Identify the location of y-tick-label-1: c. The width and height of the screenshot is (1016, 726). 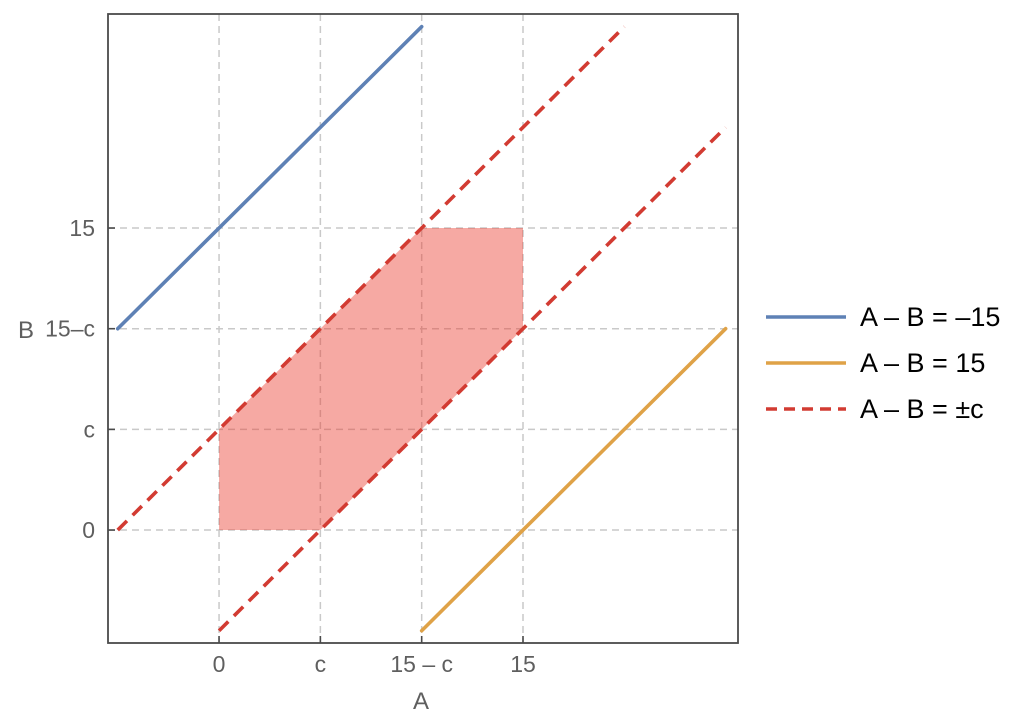
(90, 429).